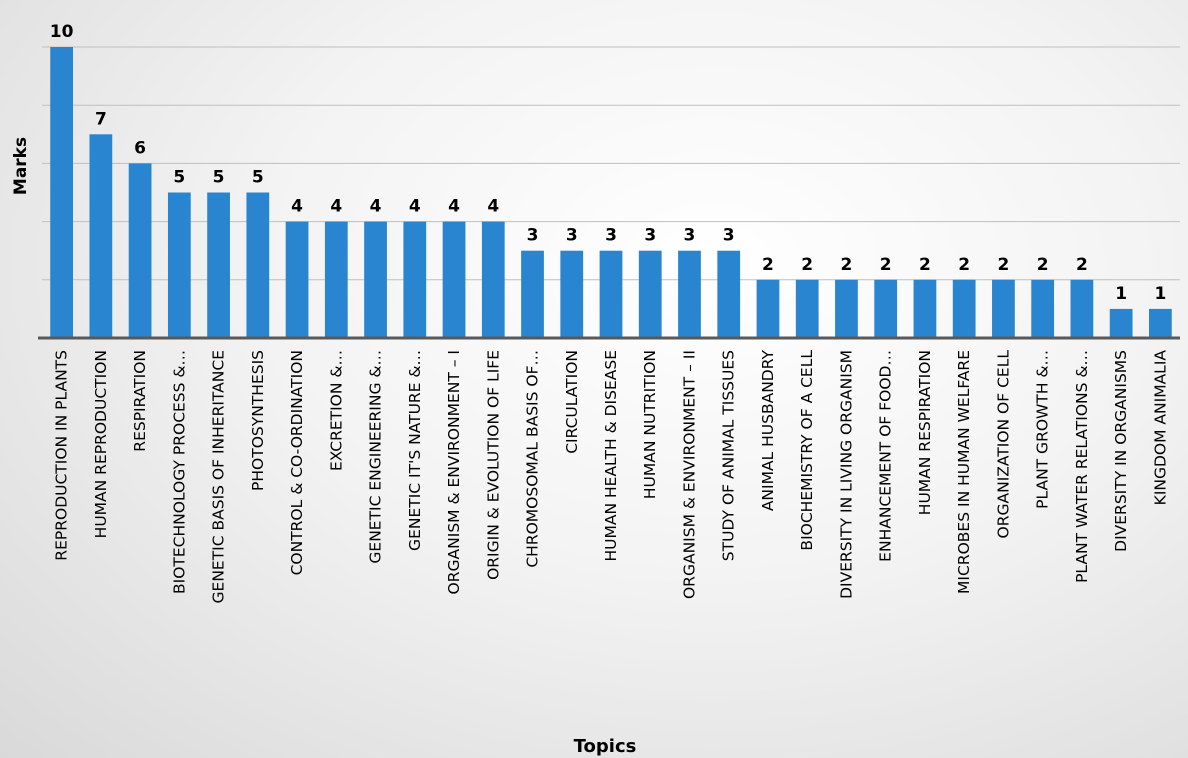 Image resolution: width=1188 pixels, height=758 pixels. What do you see at coordinates (768, 430) in the screenshot?
I see `x-tick-label: ANIMAL HUSBANDRY` at bounding box center [768, 430].